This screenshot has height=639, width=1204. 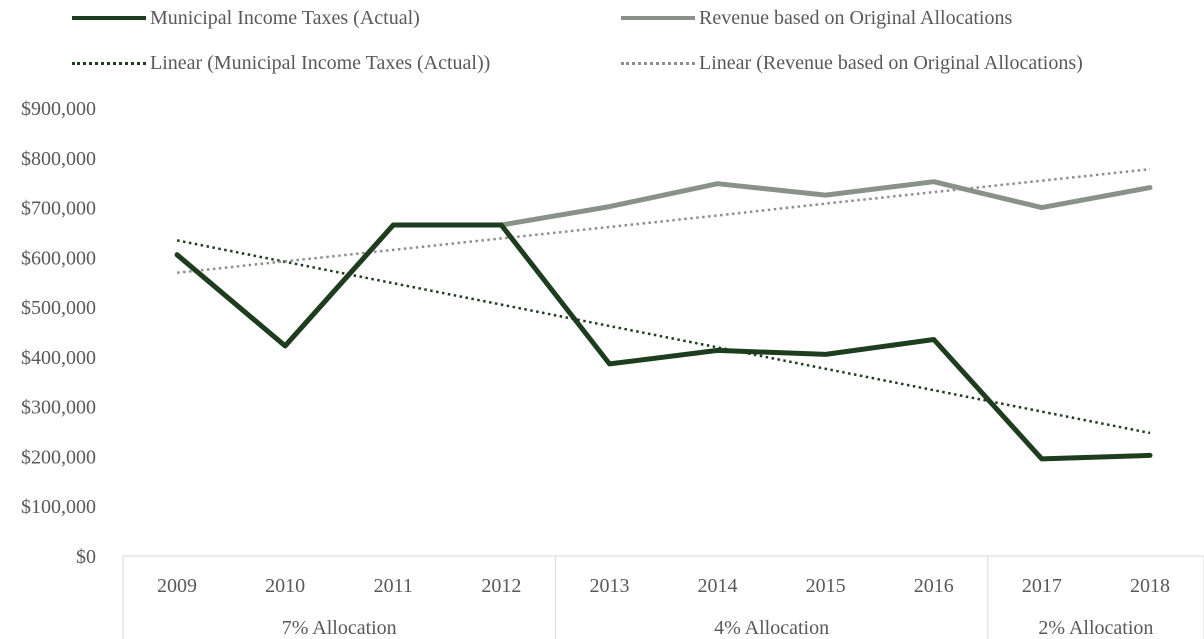 What do you see at coordinates (663, 221) in the screenshot?
I see `series-line-linear-revenue-based-on-original-allocations` at bounding box center [663, 221].